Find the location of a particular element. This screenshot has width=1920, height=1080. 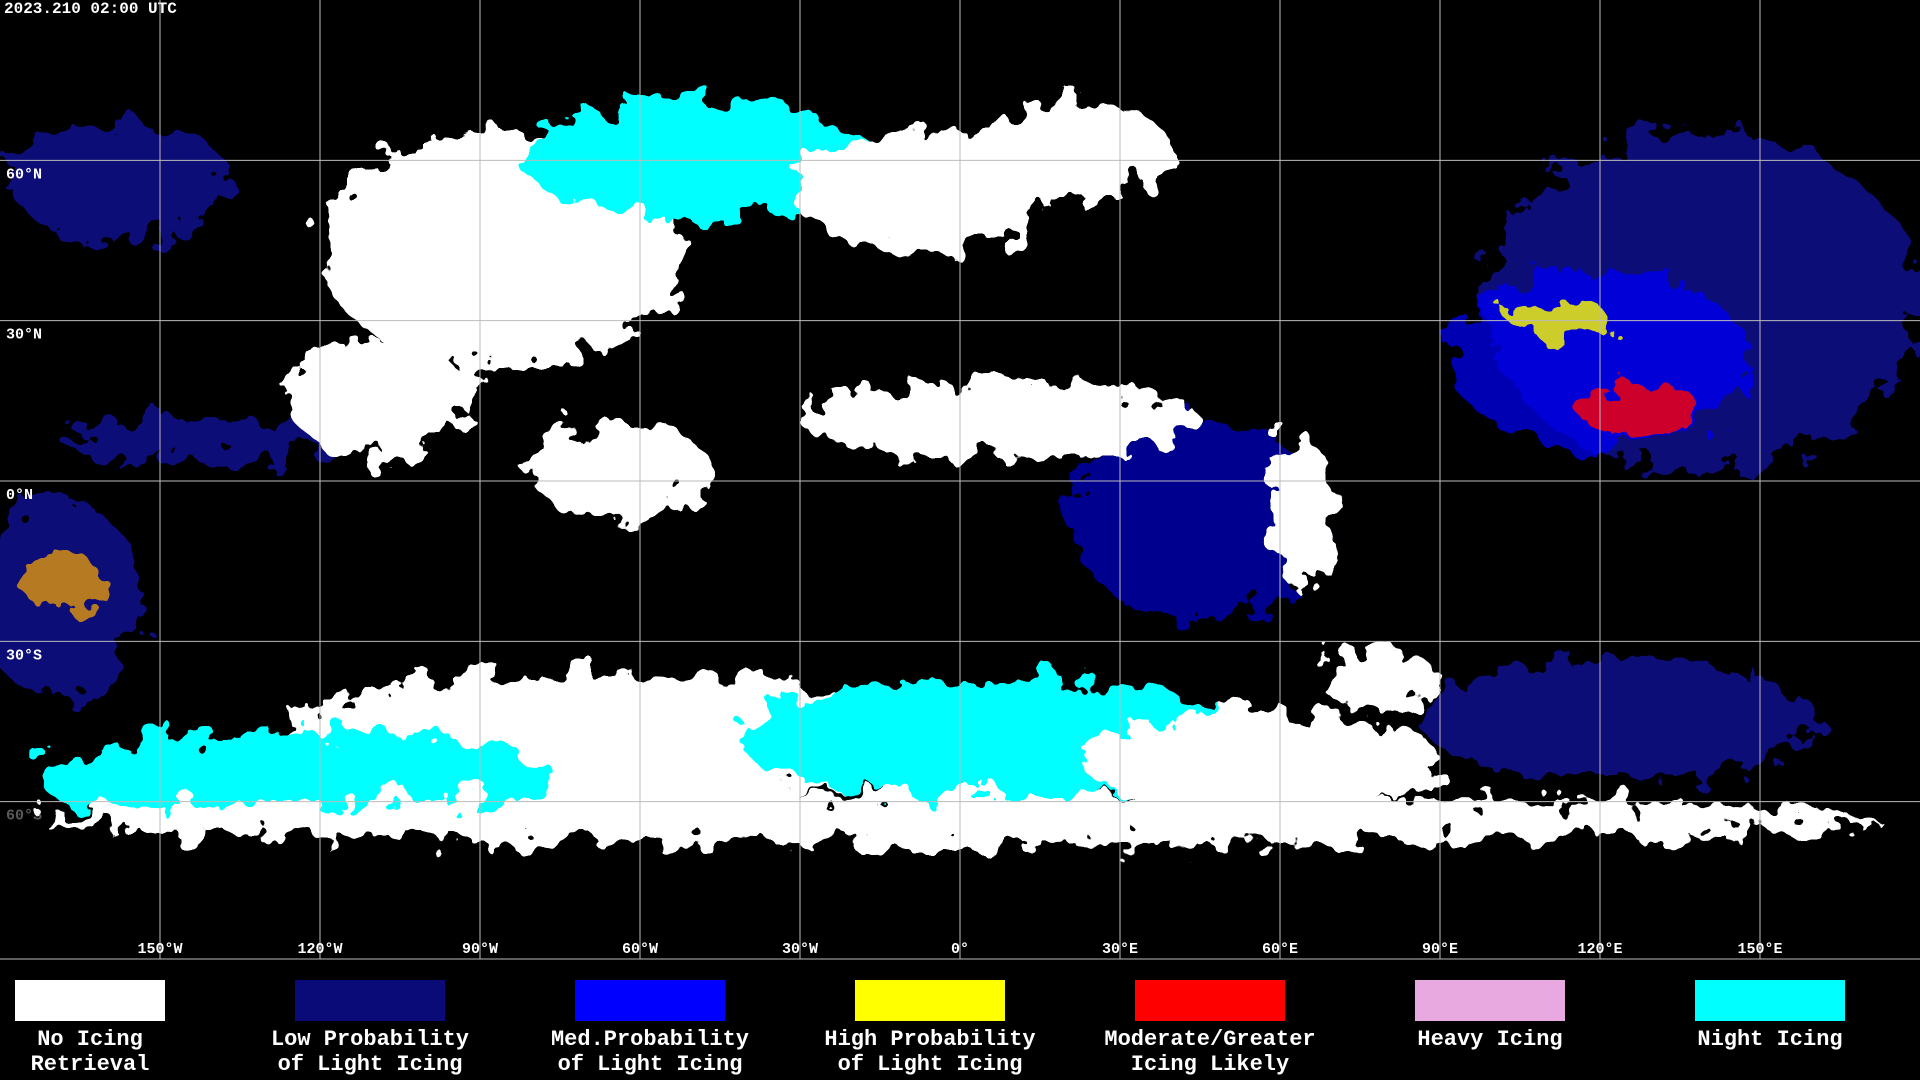

legend-label: Med.Probability is located at coordinates (650, 1039).